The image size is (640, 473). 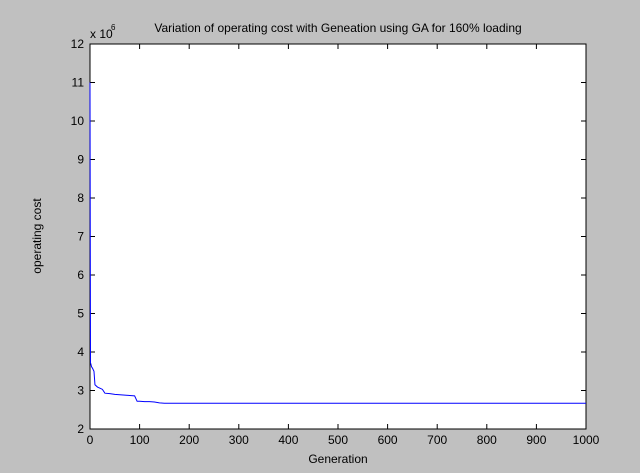 What do you see at coordinates (113, 27) in the screenshot?
I see `y-exponent-power: 6` at bounding box center [113, 27].